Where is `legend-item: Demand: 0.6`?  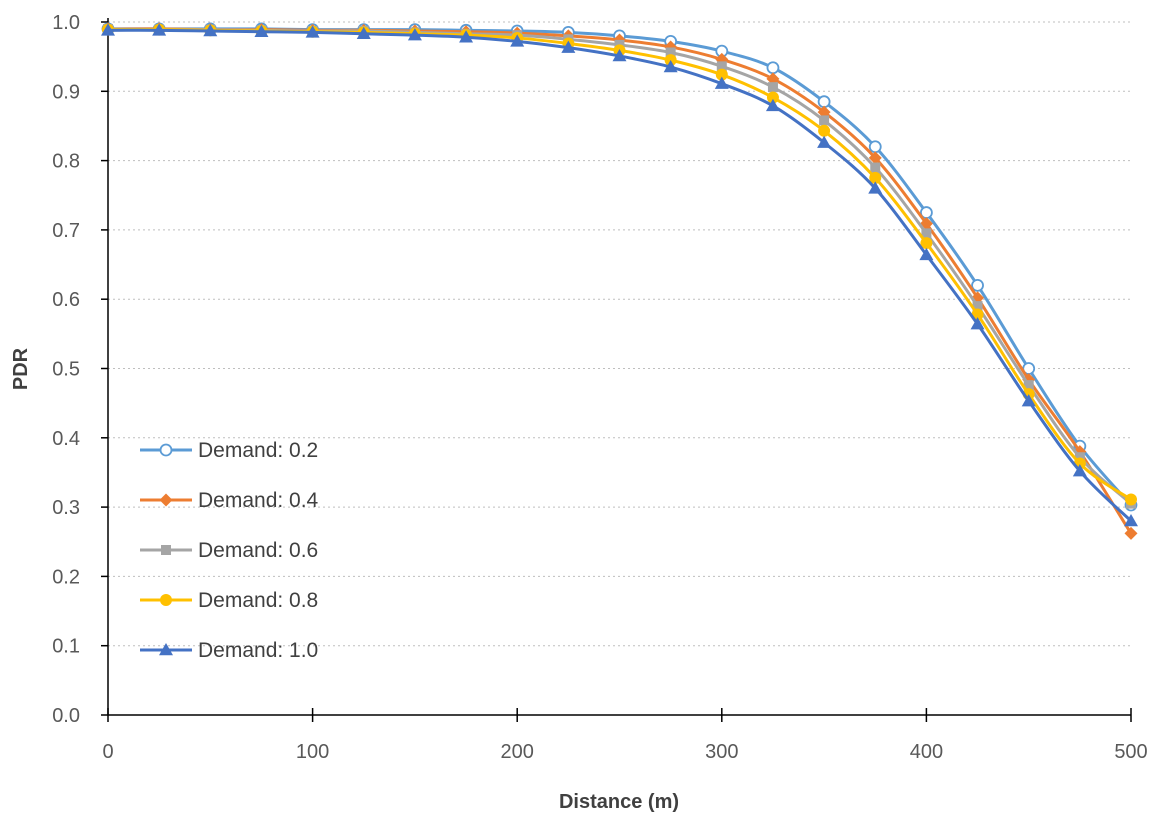 legend-item: Demand: 0.6 is located at coordinates (229, 550).